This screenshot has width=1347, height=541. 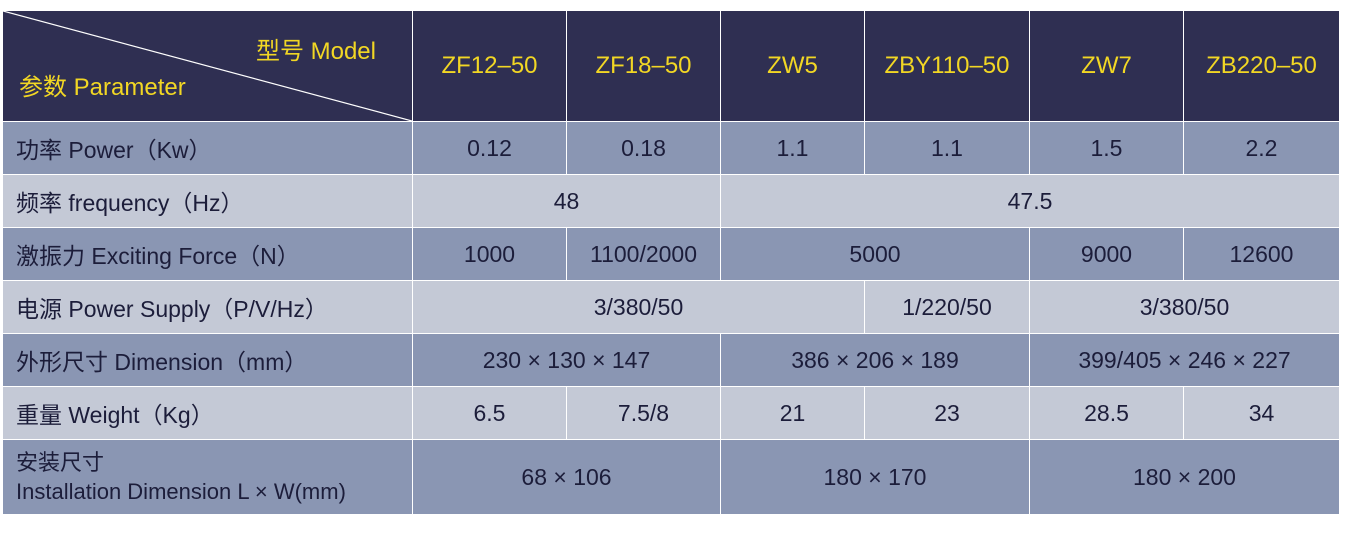 What do you see at coordinates (643, 254) in the screenshot?
I see `value-cell: 1100/2000` at bounding box center [643, 254].